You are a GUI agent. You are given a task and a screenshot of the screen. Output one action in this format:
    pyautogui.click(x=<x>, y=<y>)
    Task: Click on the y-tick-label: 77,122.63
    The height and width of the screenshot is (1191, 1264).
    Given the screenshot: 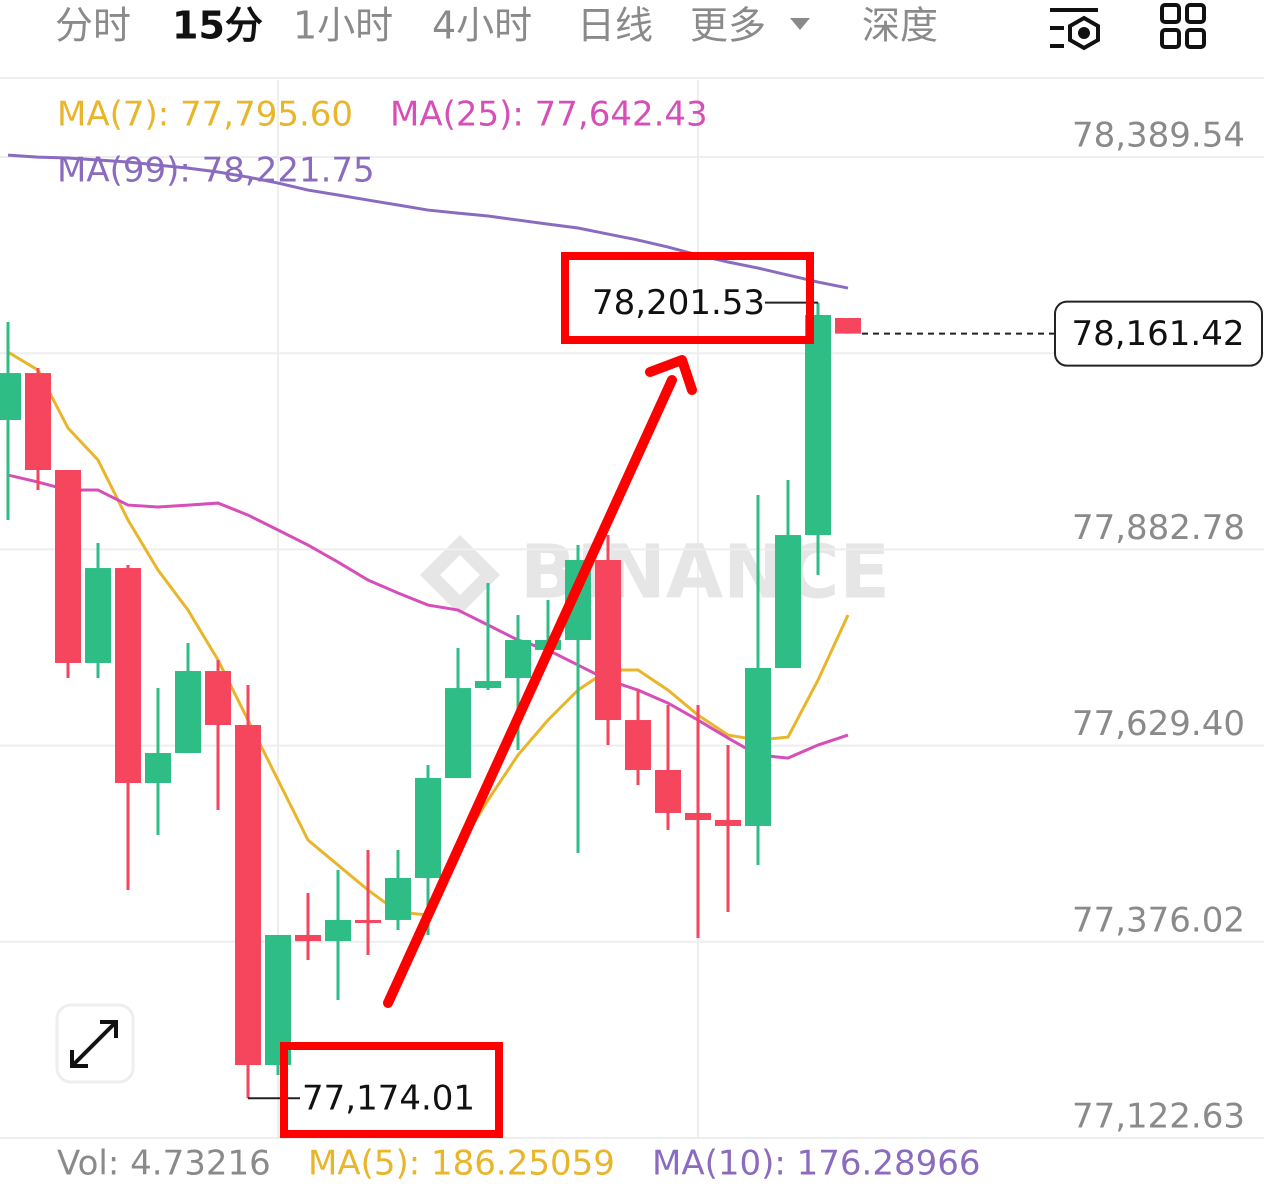 What is the action you would take?
    pyautogui.click(x=1158, y=1117)
    